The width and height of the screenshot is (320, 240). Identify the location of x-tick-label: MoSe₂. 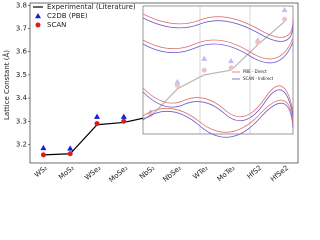
(118, 173).